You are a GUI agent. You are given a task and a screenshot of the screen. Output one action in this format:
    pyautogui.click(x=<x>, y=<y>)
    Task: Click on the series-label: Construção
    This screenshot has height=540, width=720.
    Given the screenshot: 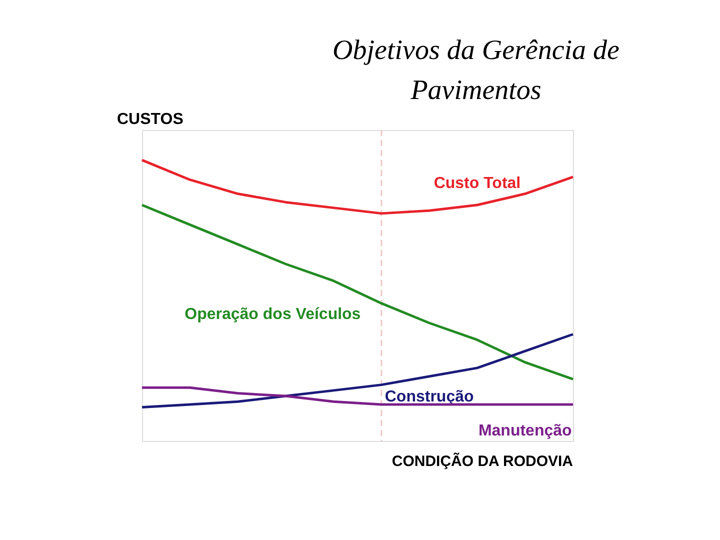 What is the action you would take?
    pyautogui.click(x=429, y=397)
    